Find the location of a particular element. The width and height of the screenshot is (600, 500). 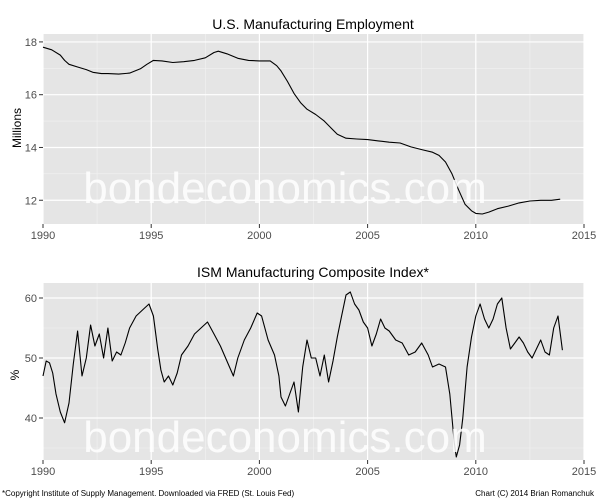

y-tick-label: 60 is located at coordinates (31, 299).